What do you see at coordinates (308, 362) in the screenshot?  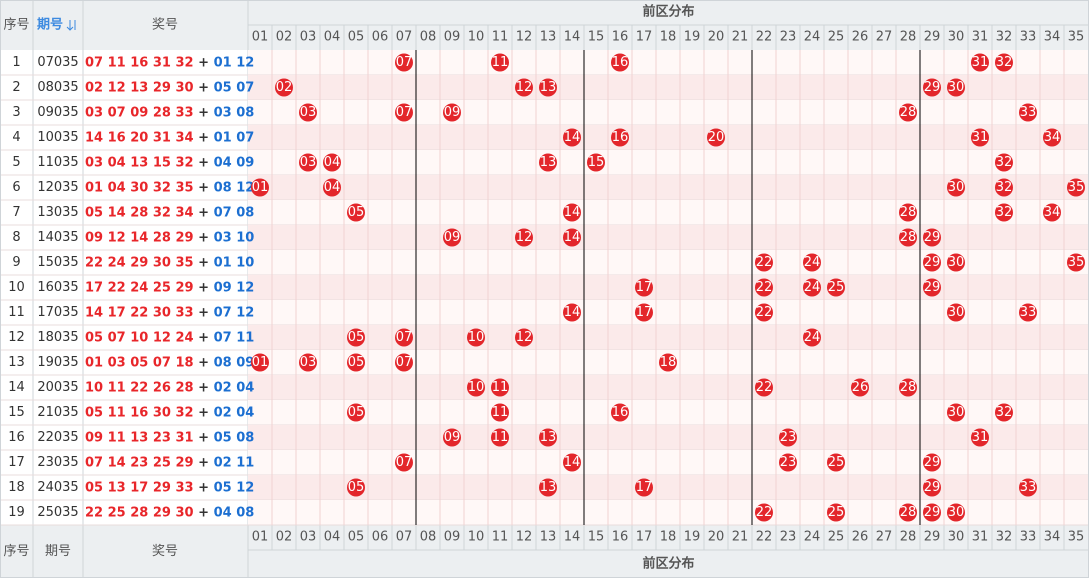 I see `ball-number: 03` at bounding box center [308, 362].